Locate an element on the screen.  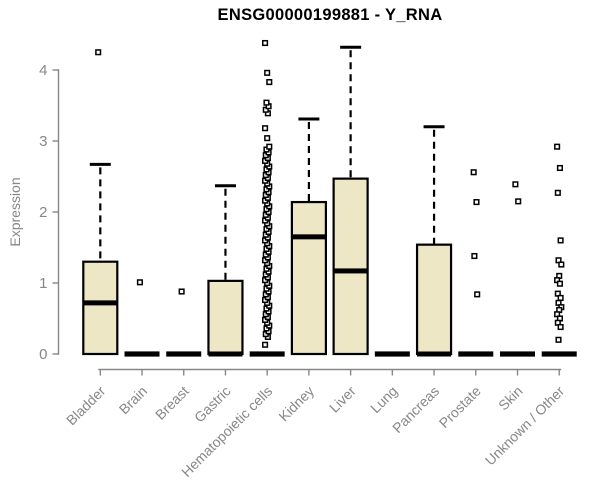
boxplot-group-bladder is located at coordinates (100, 202).